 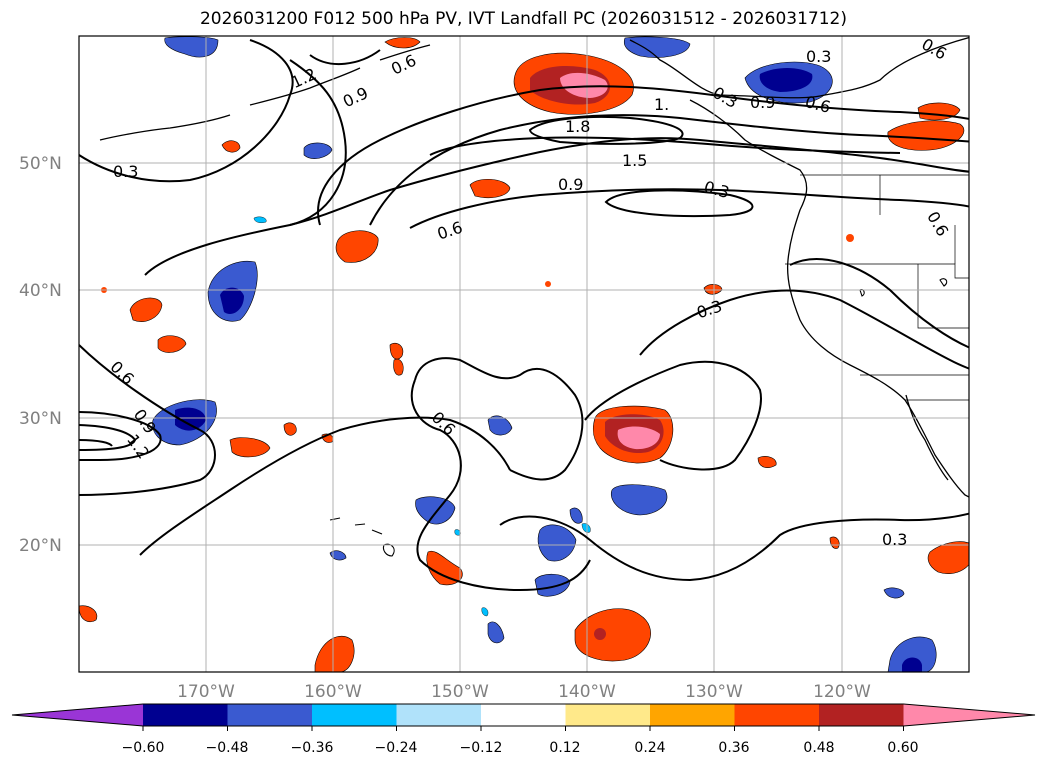 I want to click on colorbar, so click(x=523, y=717).